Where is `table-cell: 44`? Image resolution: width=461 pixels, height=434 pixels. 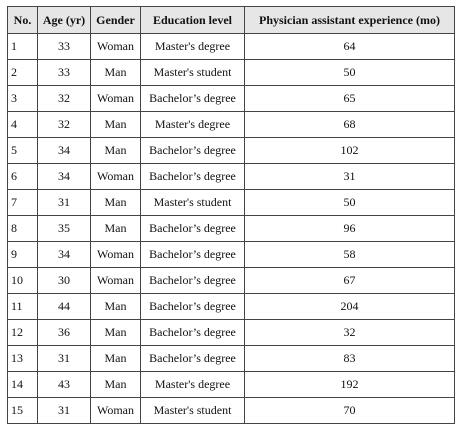
table-cell: 44 is located at coordinates (64, 306).